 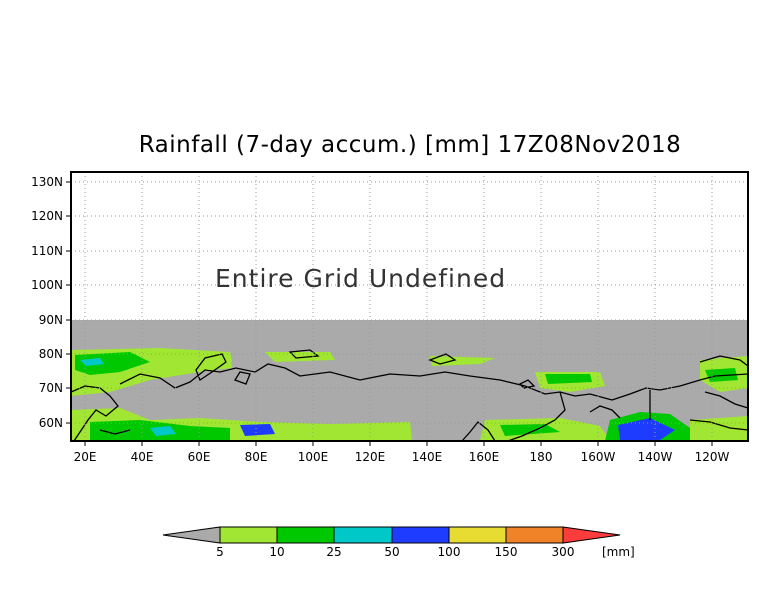 I want to click on lat-tick-label: 90N, so click(x=51, y=320).